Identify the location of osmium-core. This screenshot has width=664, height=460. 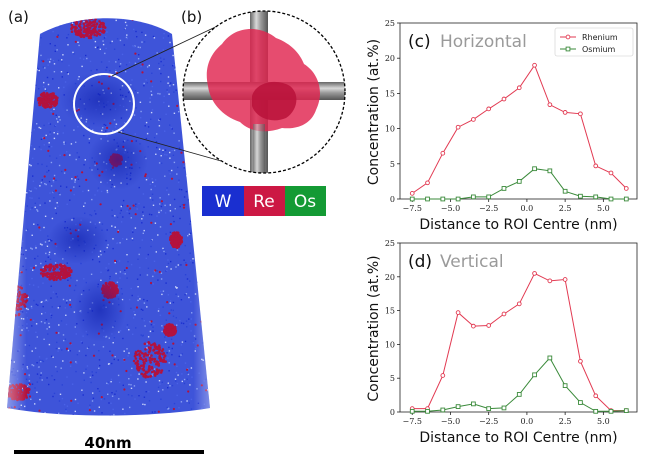
(274, 101).